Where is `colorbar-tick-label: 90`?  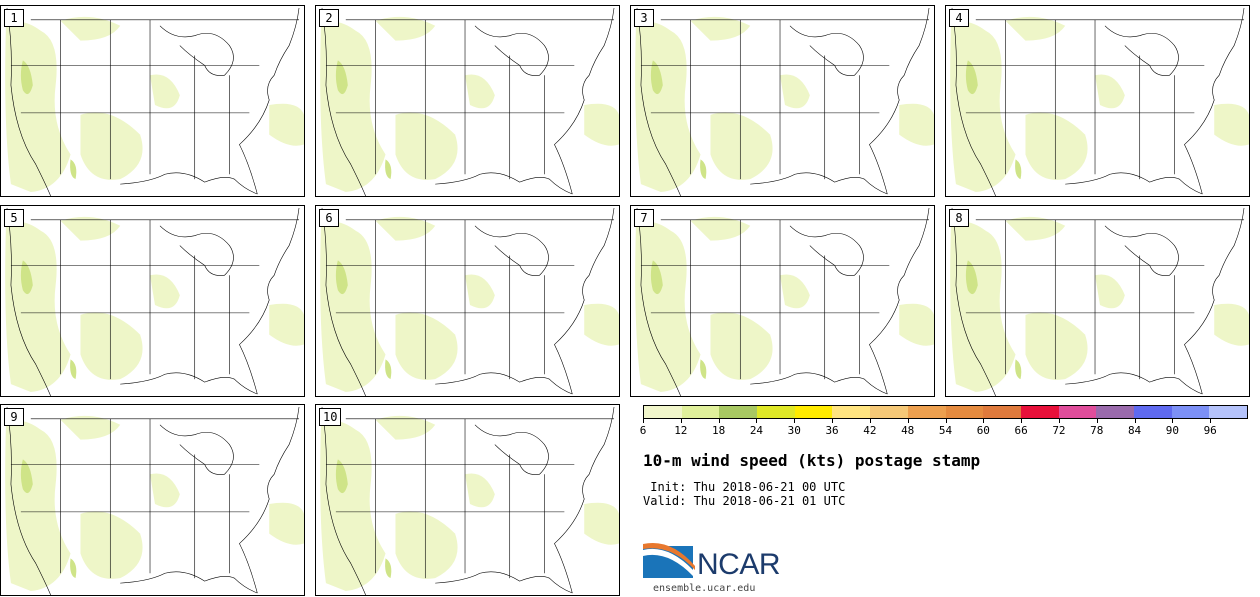 colorbar-tick-label: 90 is located at coordinates (1172, 430).